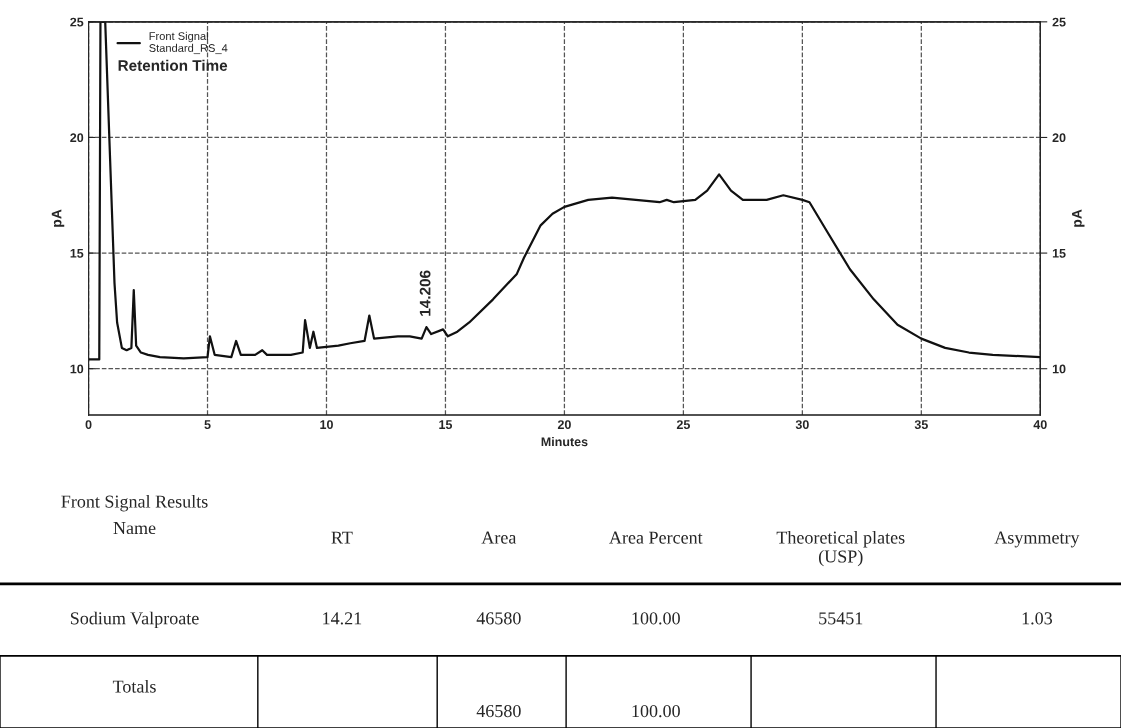  I want to click on y-tick-label: 15, so click(77, 253).